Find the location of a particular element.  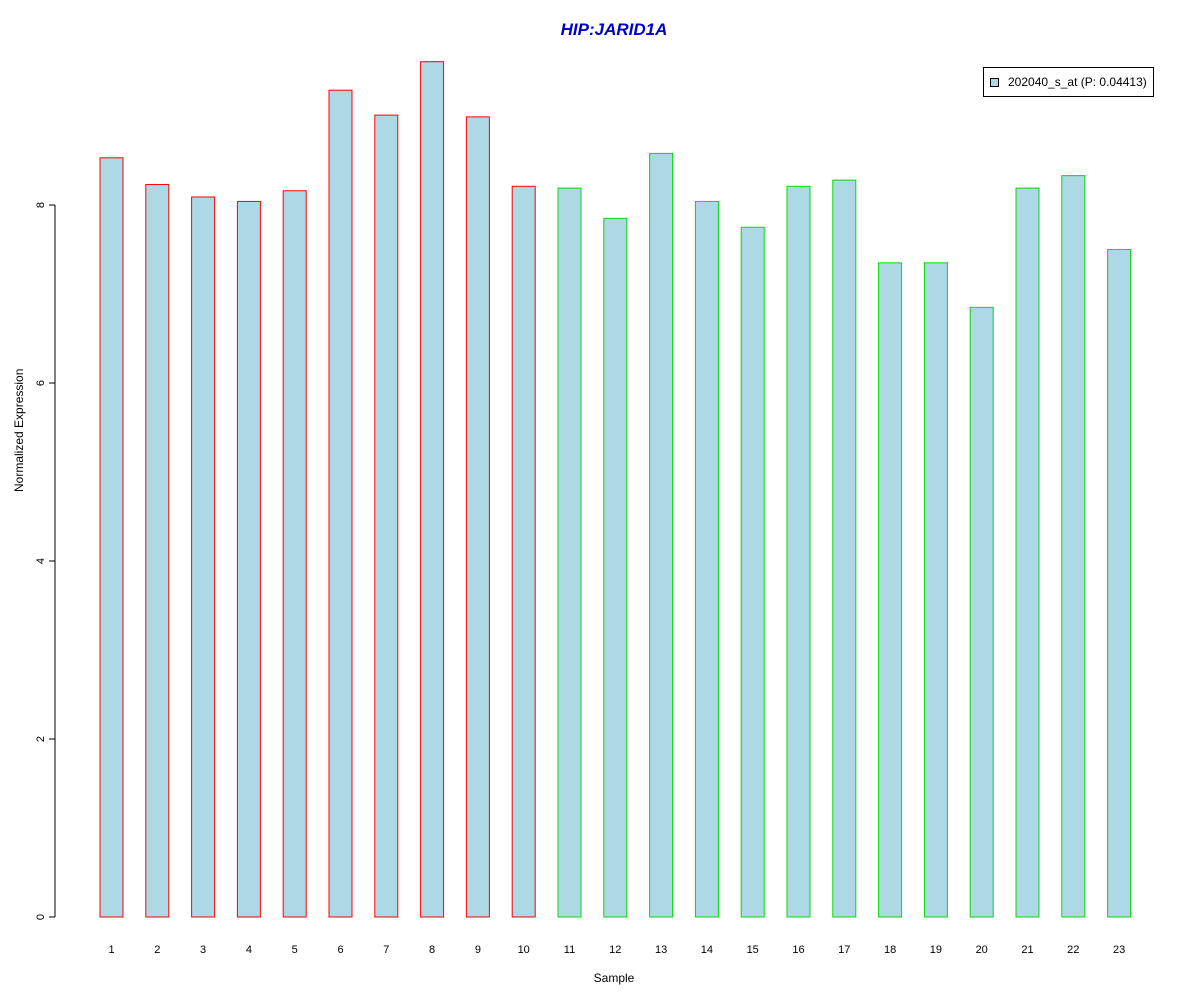

x-tick-label: 9 is located at coordinates (478, 950).